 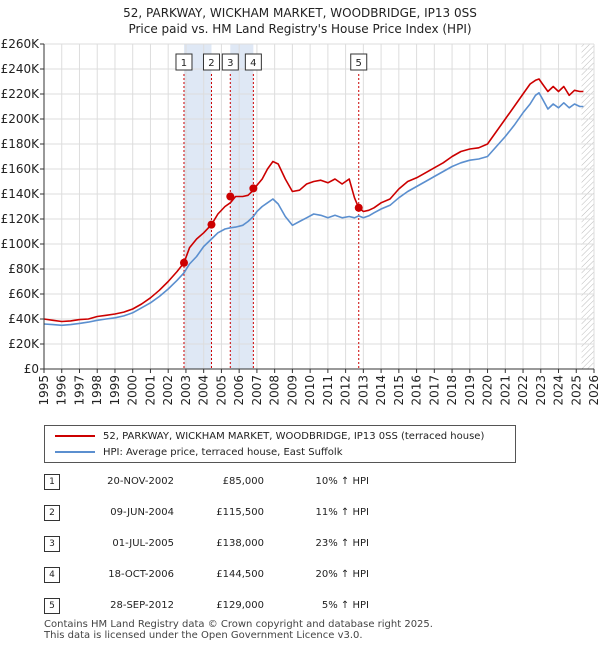 I want to click on x-tick-label: 2018, so click(x=452, y=390).